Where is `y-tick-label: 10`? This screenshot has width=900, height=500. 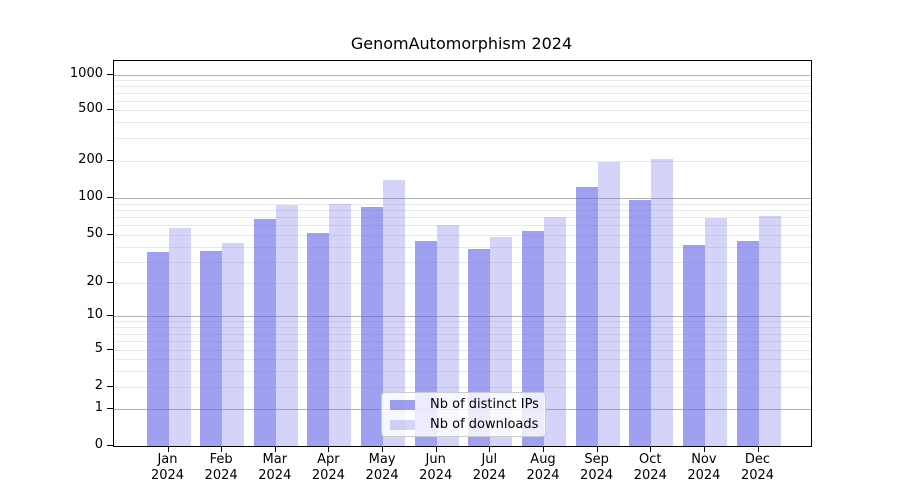 y-tick-label: 10 is located at coordinates (94, 314).